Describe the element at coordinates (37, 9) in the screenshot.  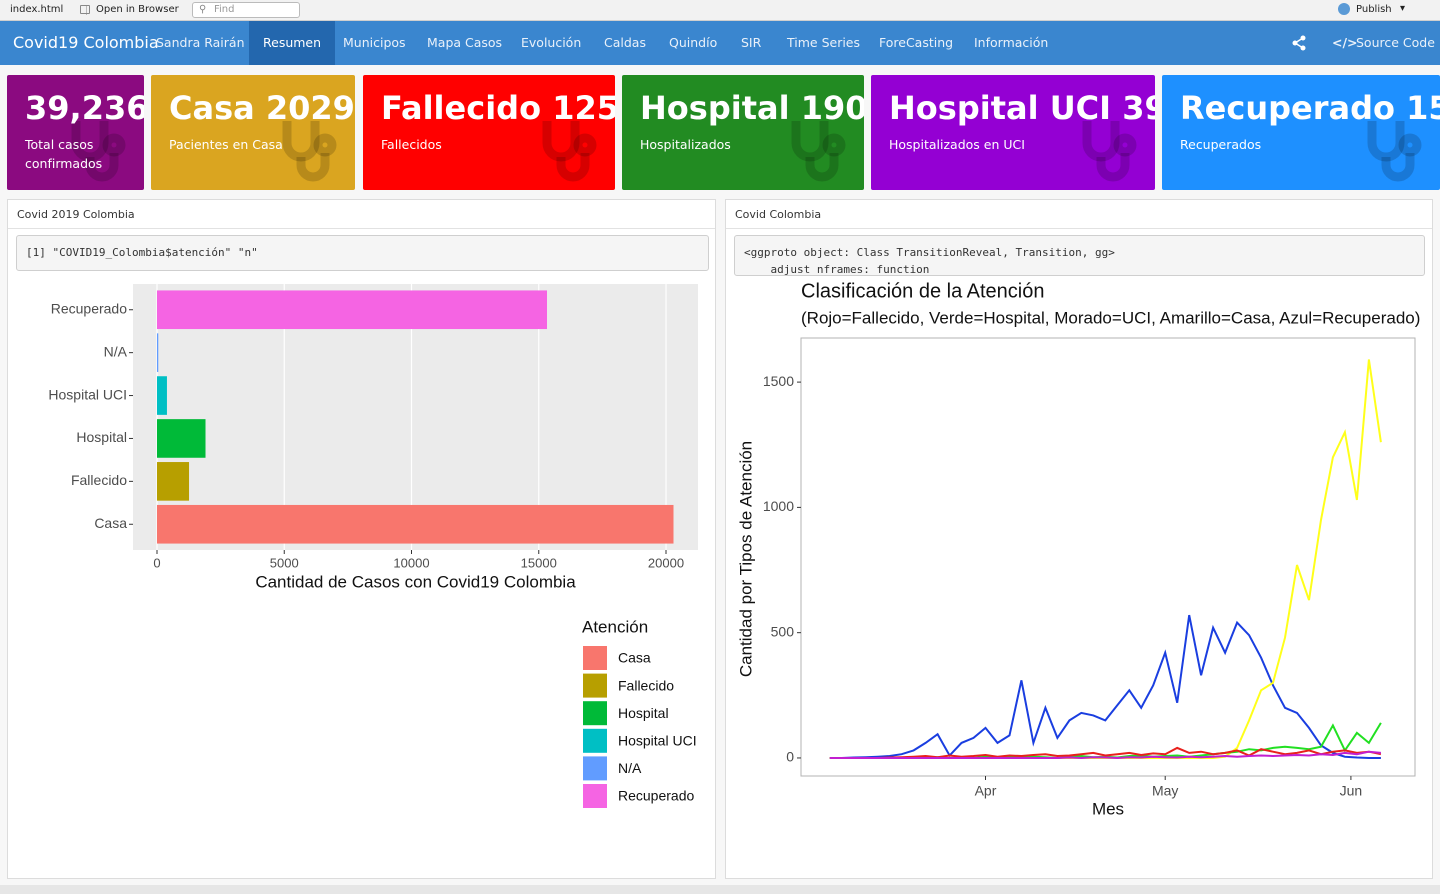
I see `file-tab: index.html` at that location.